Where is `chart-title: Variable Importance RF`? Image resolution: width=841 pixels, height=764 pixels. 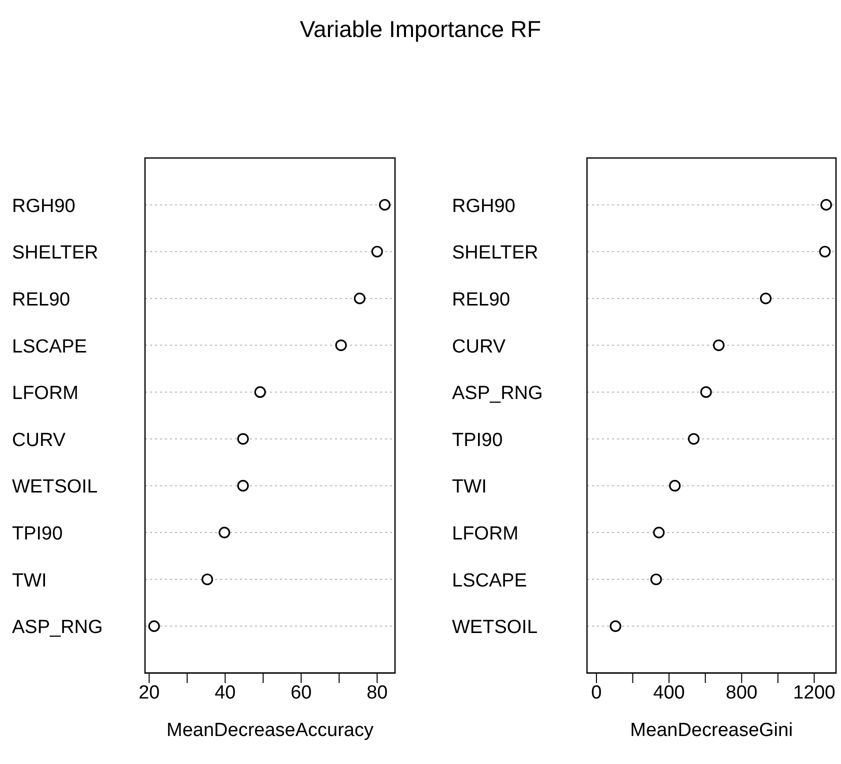
chart-title: Variable Importance RF is located at coordinates (420, 29).